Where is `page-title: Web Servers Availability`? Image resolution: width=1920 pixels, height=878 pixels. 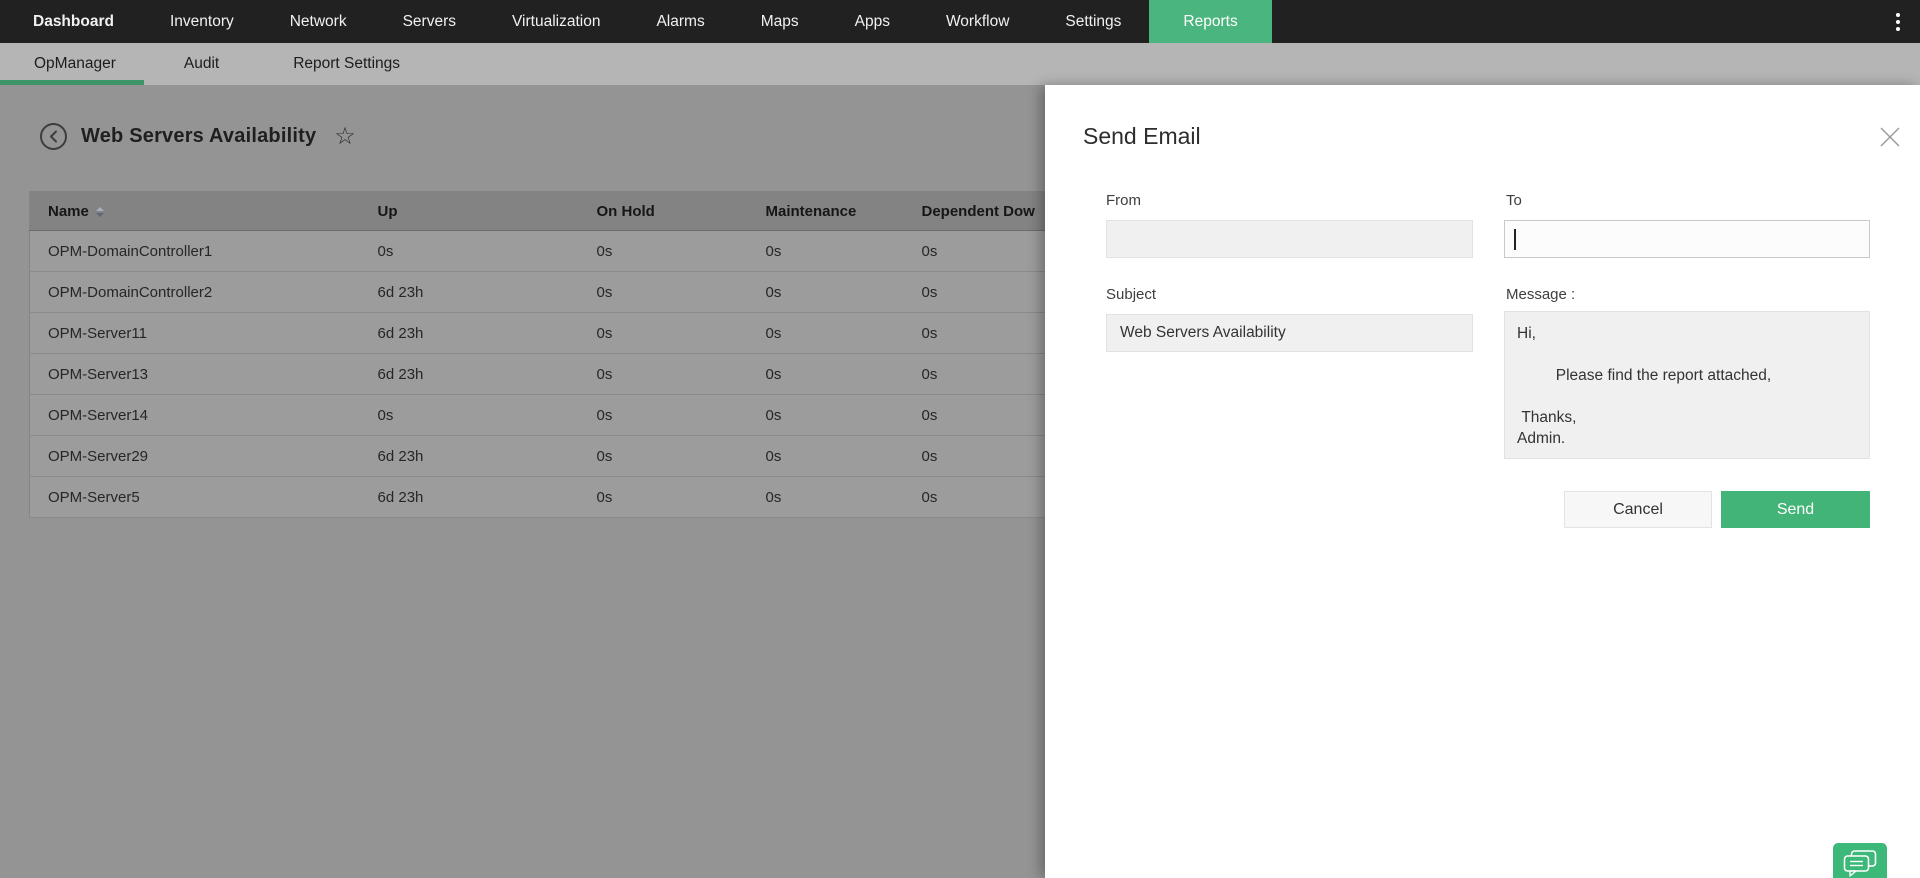 page-title: Web Servers Availability is located at coordinates (199, 136).